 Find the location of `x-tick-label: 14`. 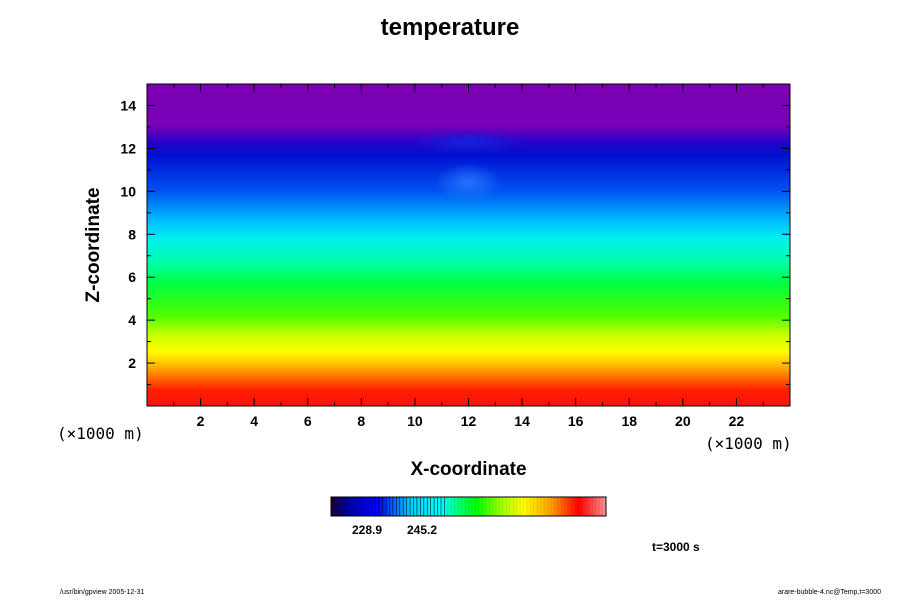

x-tick-label: 14 is located at coordinates (522, 421).